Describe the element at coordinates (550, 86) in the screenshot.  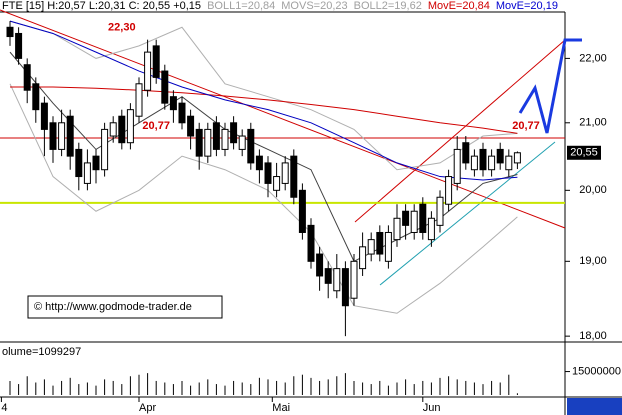
I see `forecast-arrow` at that location.